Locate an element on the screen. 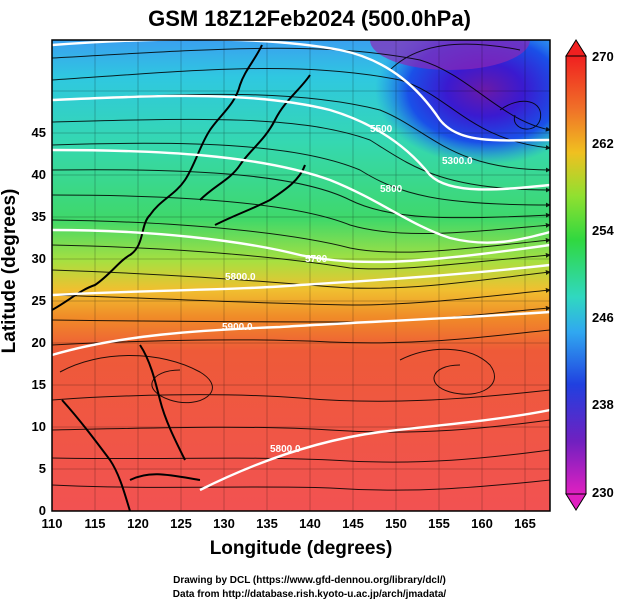 This screenshot has width=619, height=605. y-tick-label: 40 is located at coordinates (39, 174).